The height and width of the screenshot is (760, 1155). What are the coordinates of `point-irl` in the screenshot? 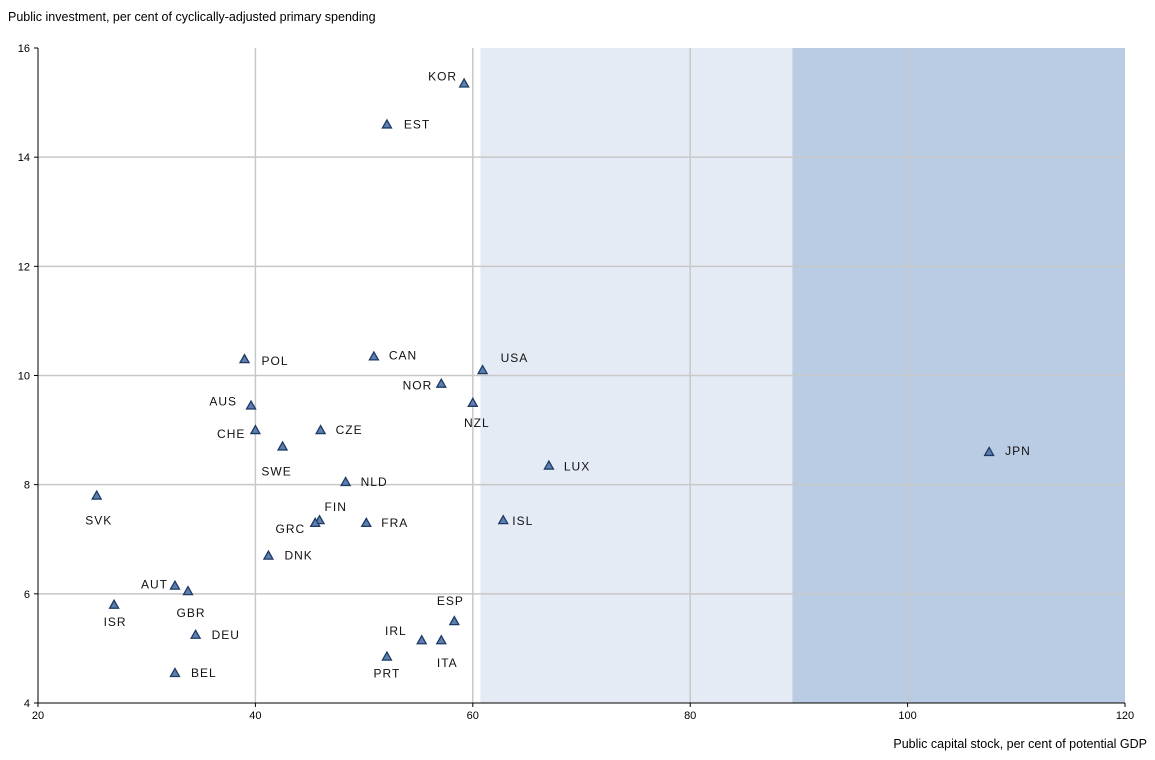 It's located at (422, 639).